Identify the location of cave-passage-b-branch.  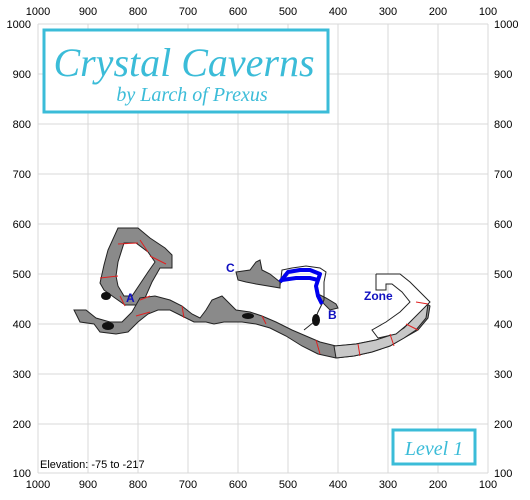
(327, 301).